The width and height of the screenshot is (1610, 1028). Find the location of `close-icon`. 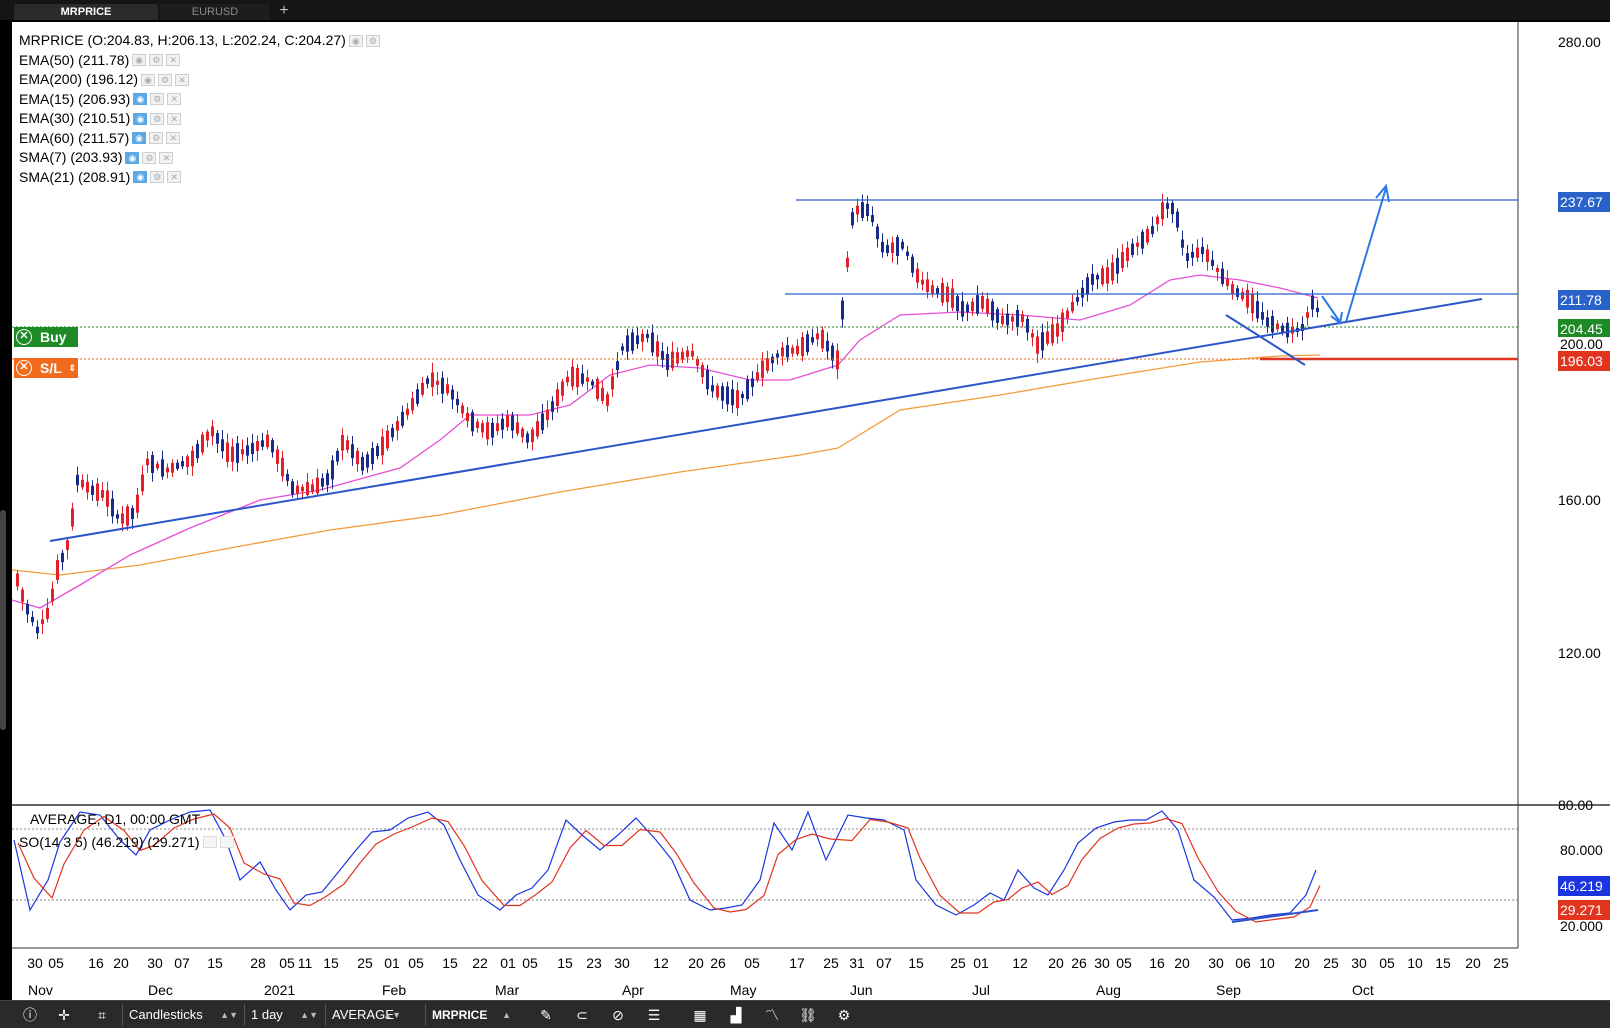

close-icon is located at coordinates (226, 842).